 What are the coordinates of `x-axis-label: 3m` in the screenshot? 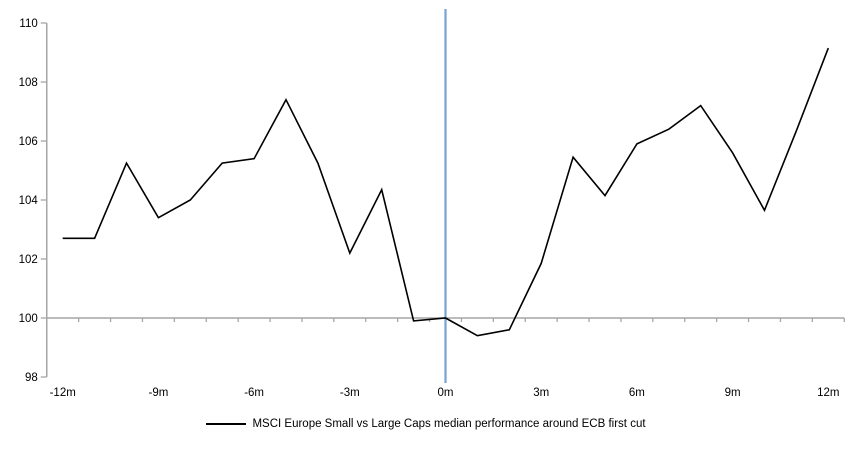 It's located at (541, 393).